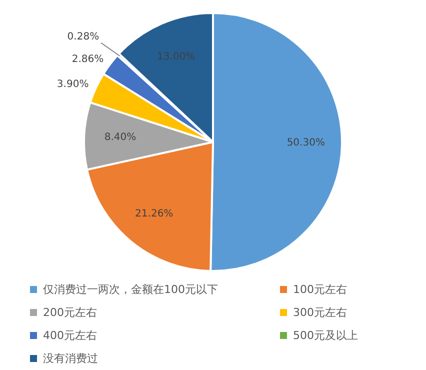  I want to click on data-label: 50.30%, so click(305, 142).